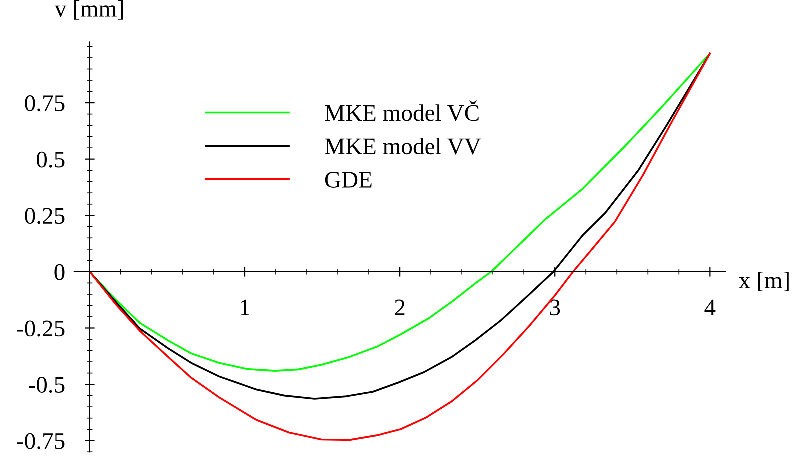  What do you see at coordinates (348, 180) in the screenshot?
I see `legend-label: GDE` at bounding box center [348, 180].